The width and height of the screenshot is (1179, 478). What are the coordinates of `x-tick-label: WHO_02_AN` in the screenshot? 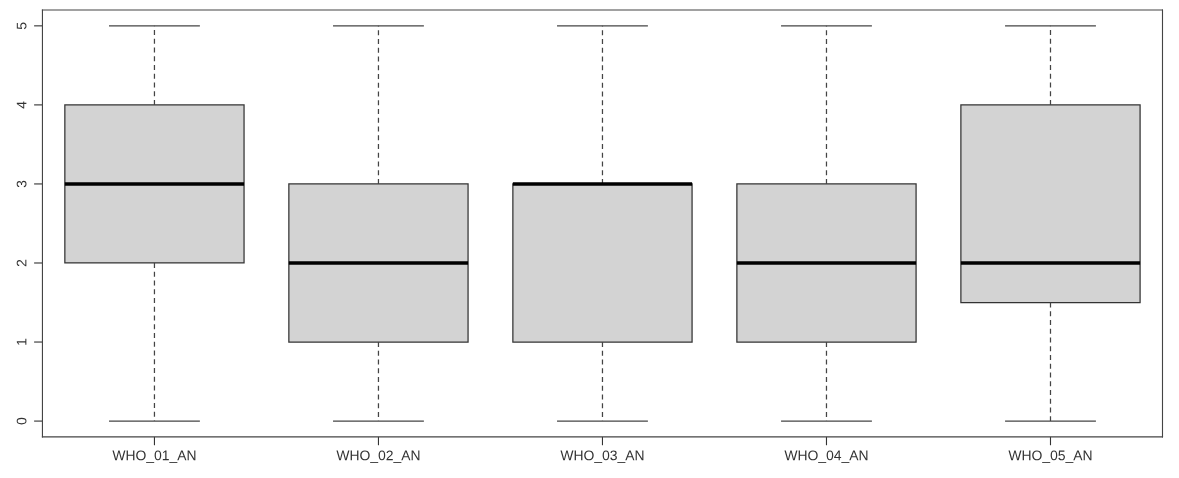 It's located at (378, 456).